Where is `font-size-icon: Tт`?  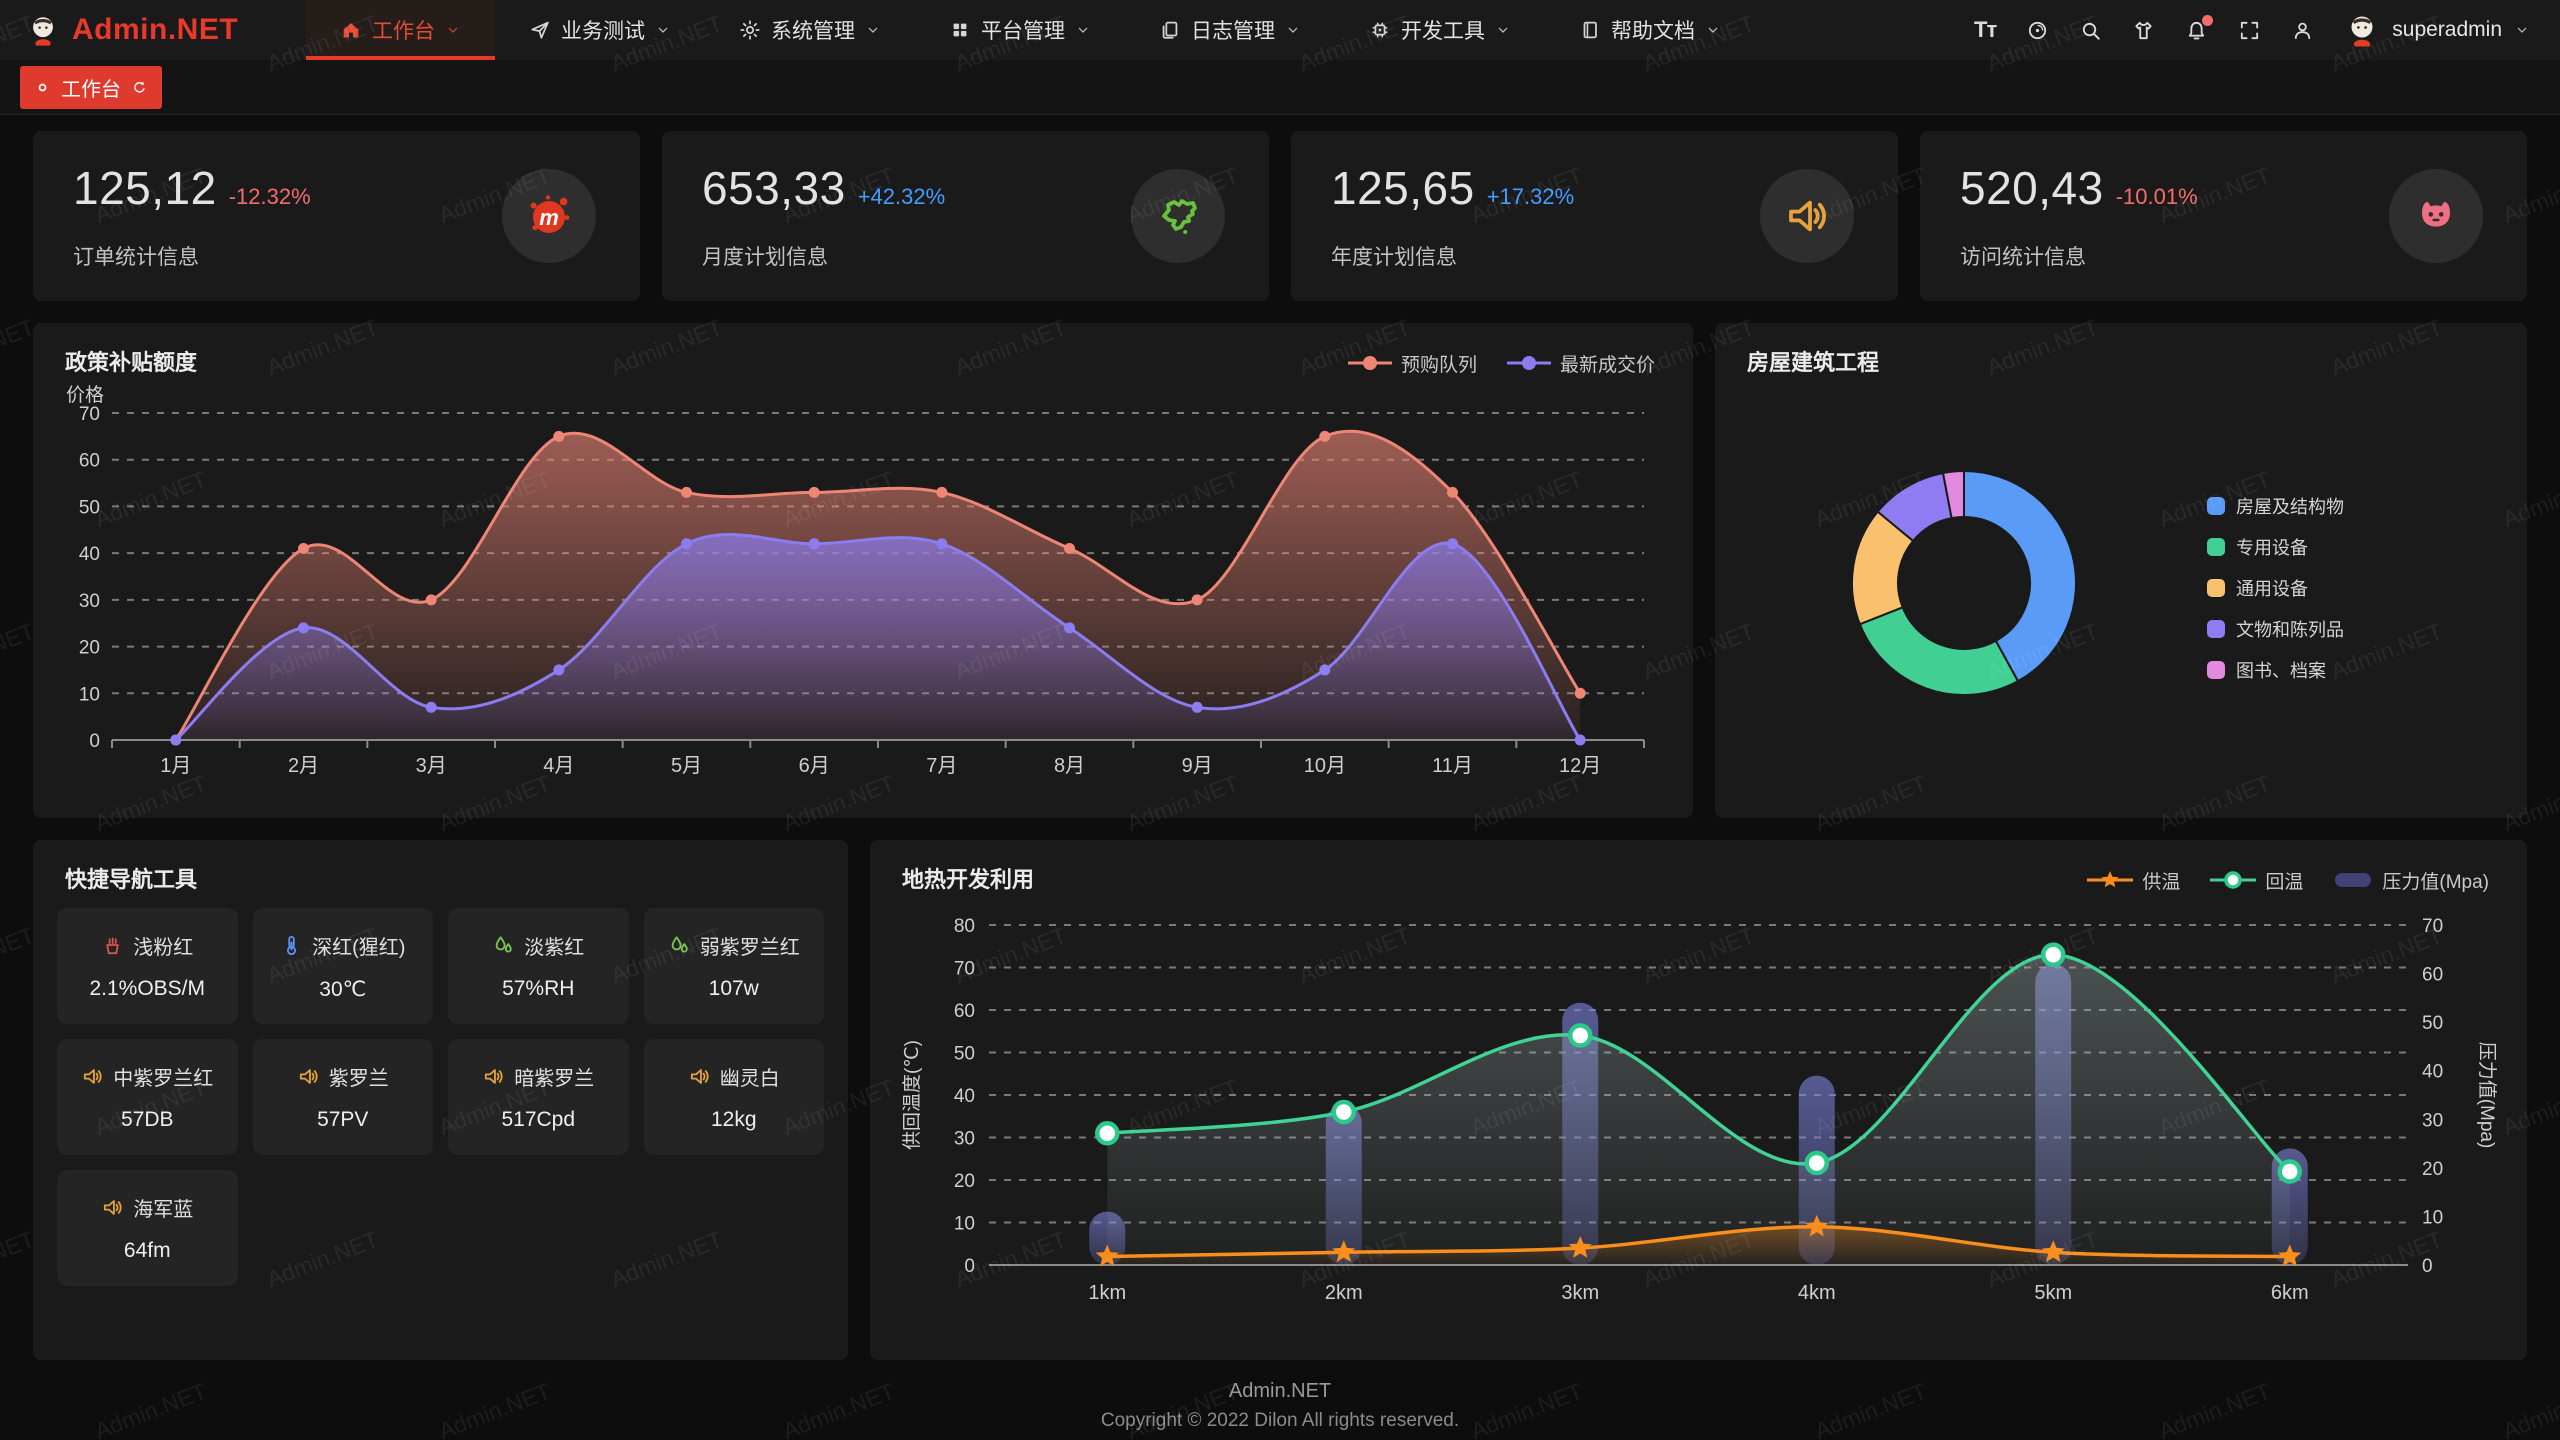
font-size-icon: Tт is located at coordinates (1985, 29).